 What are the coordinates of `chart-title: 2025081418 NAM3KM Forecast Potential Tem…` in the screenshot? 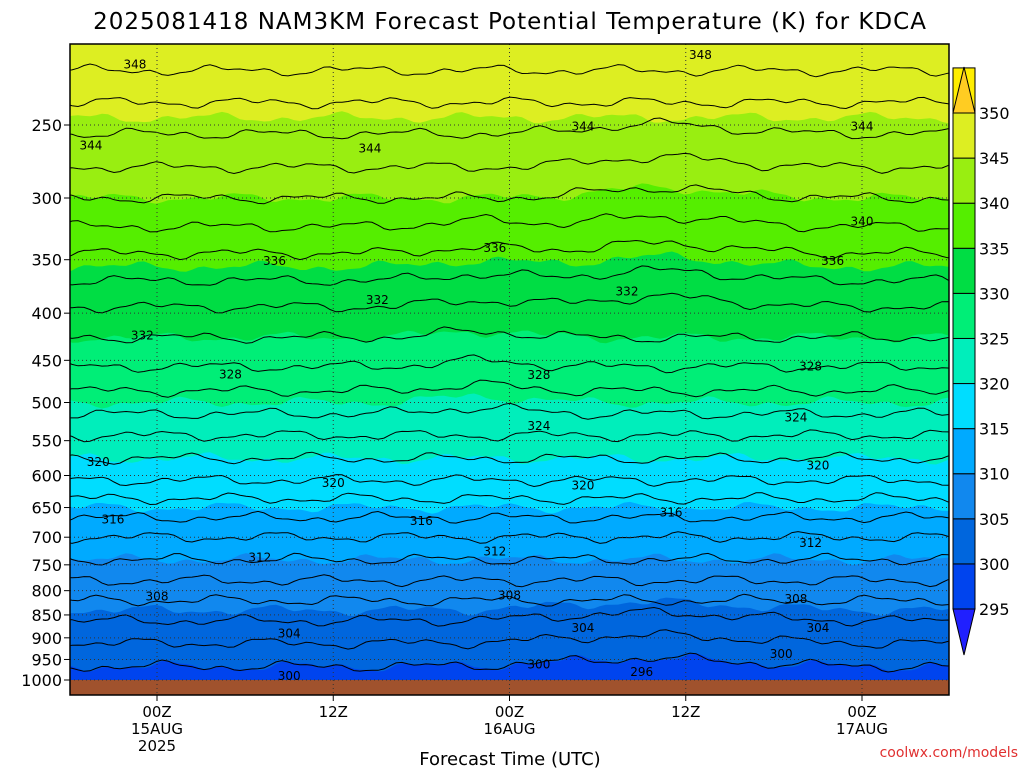 It's located at (510, 22).